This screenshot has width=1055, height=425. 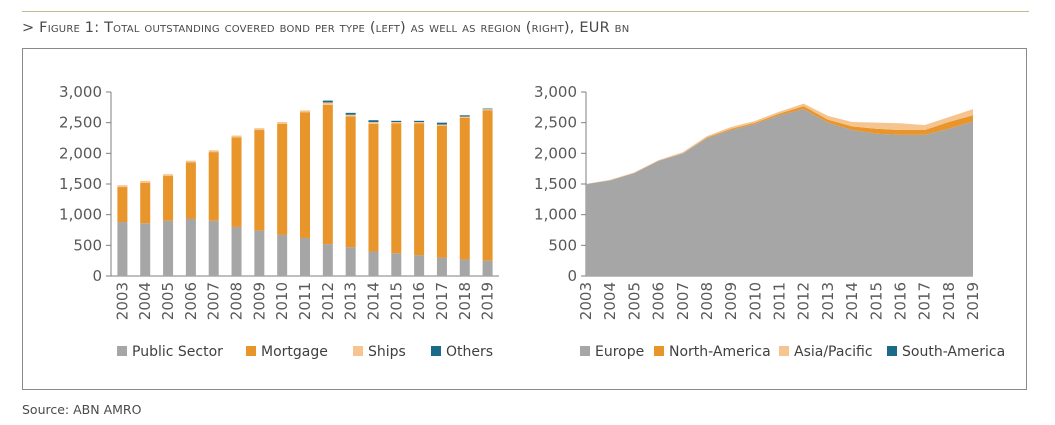 I want to click on legend-swatch-ships, so click(x=358, y=351).